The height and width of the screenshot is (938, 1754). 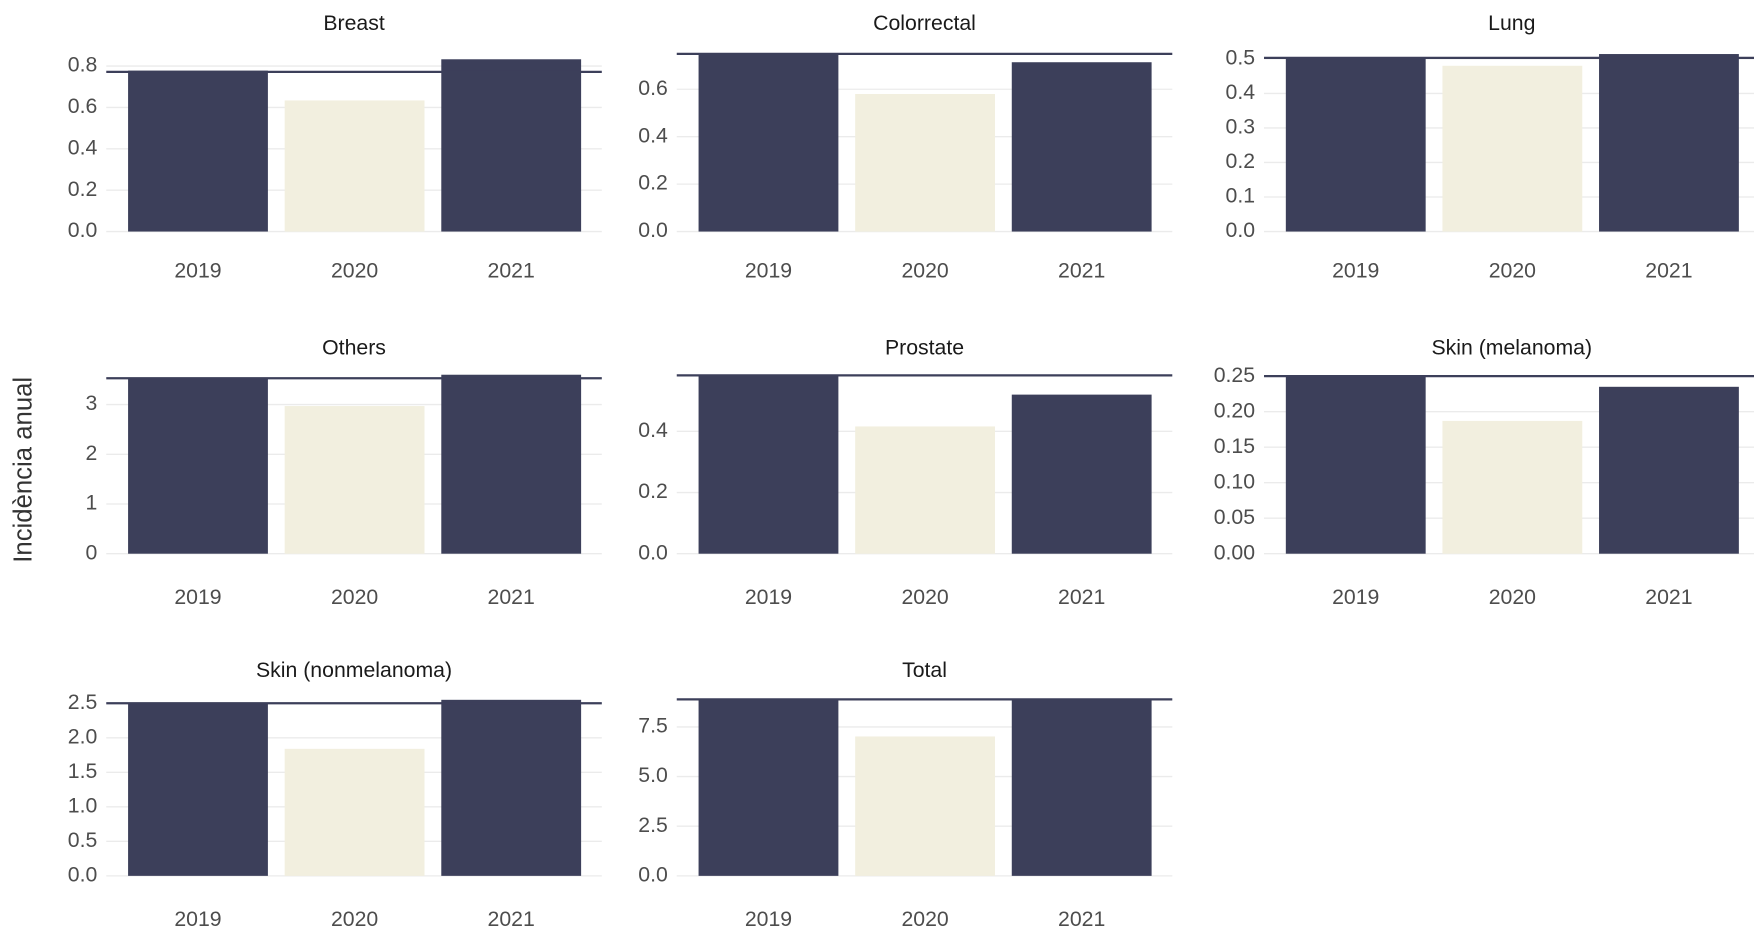 I want to click on y-tick-label: 0.00, so click(x=1234, y=552).